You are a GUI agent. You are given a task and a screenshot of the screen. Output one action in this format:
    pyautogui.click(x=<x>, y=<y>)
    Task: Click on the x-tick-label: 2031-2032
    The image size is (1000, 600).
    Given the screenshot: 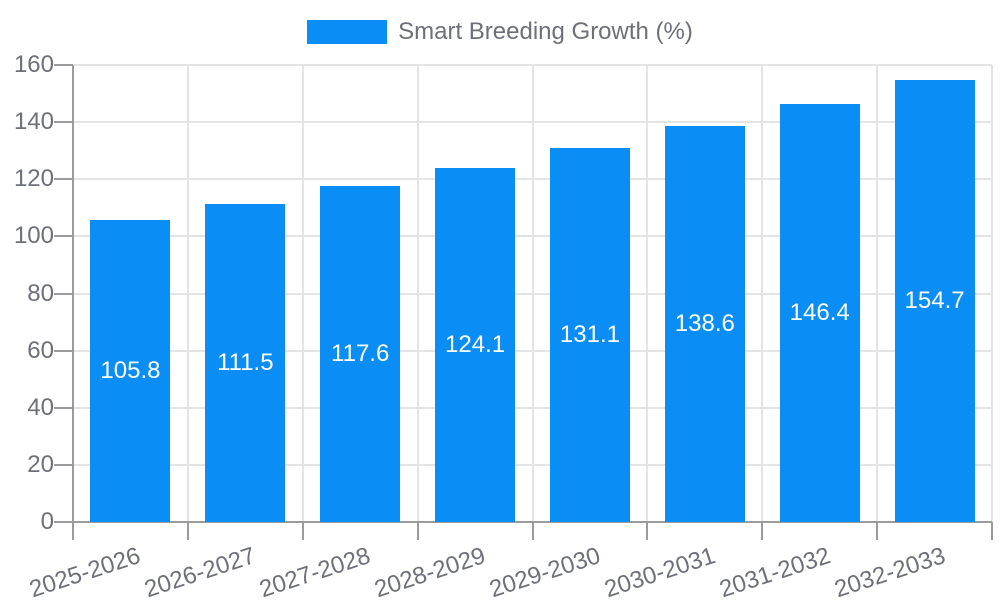 What is the action you would take?
    pyautogui.click(x=774, y=571)
    